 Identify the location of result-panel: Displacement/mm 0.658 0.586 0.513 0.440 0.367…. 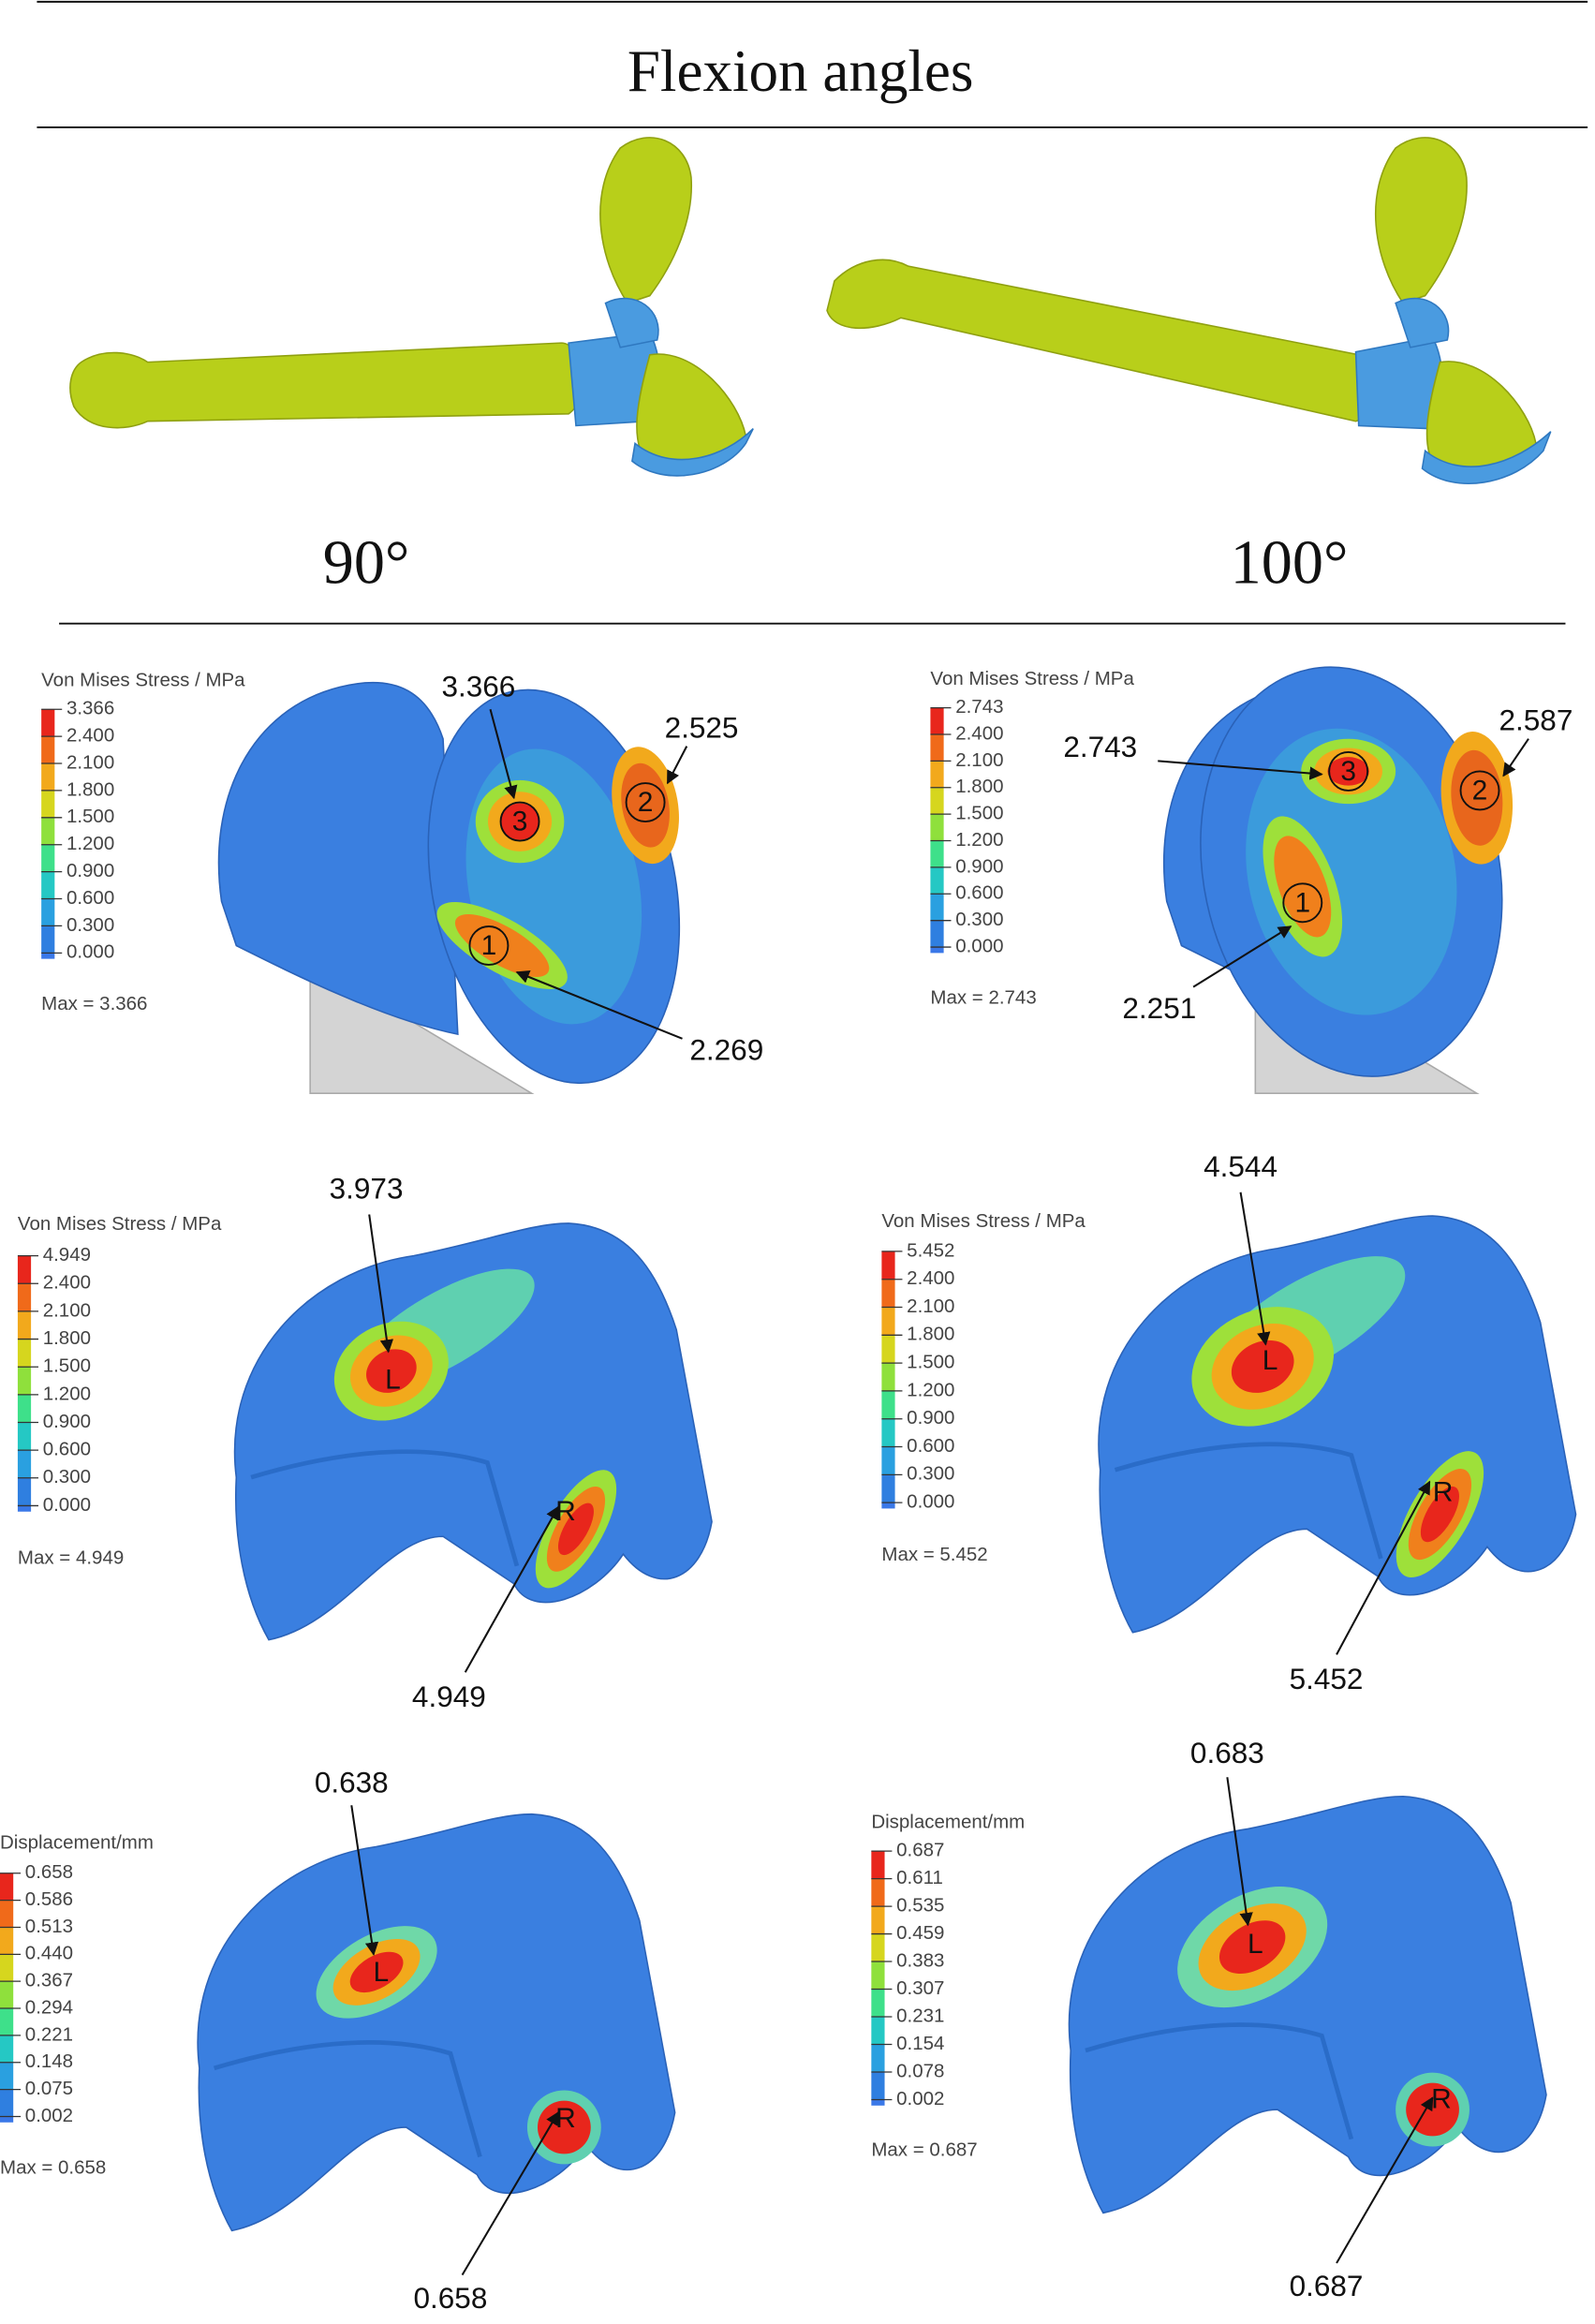
(338, 2040).